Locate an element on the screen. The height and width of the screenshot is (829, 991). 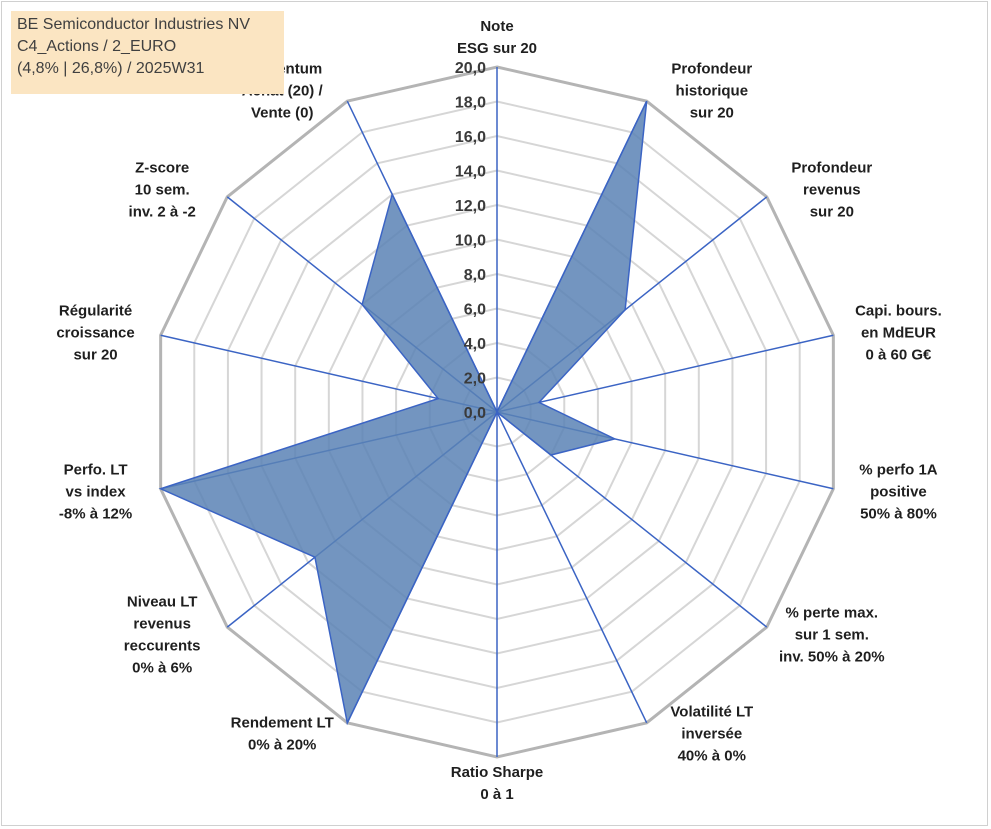
axis-label-line: Volatilité LT is located at coordinates (711, 712).